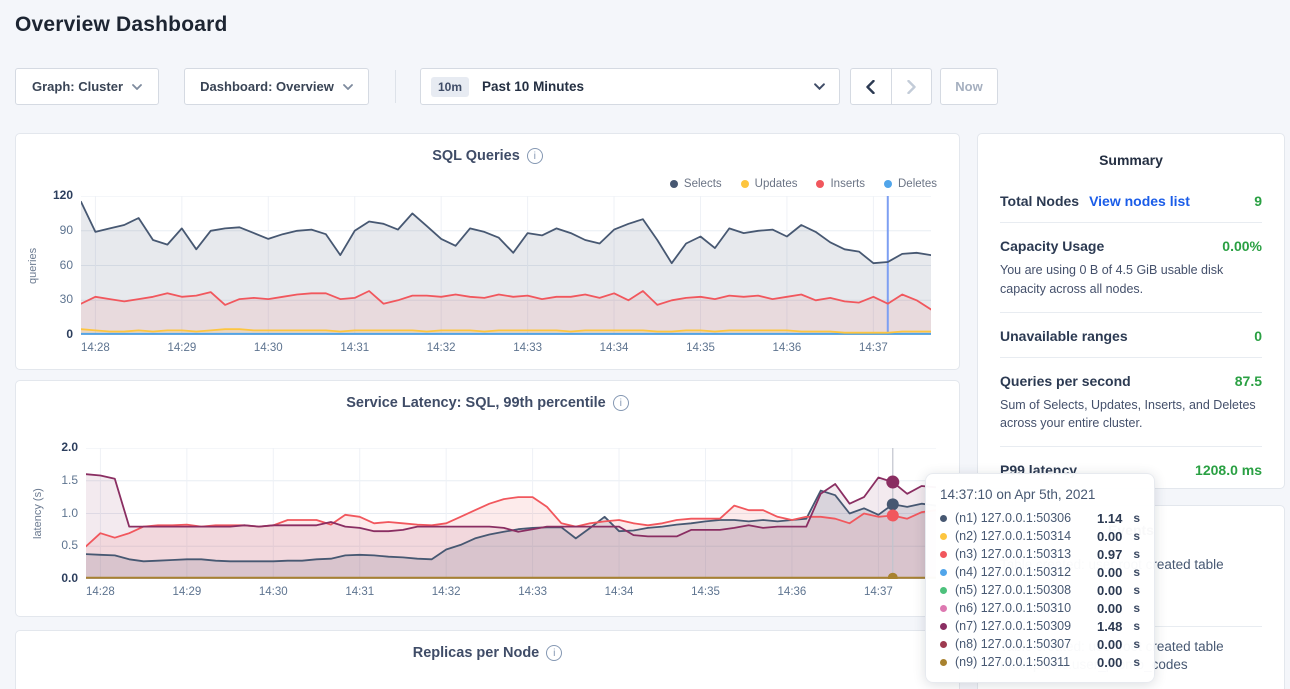  I want to click on sql-chart-plot, so click(506, 265).